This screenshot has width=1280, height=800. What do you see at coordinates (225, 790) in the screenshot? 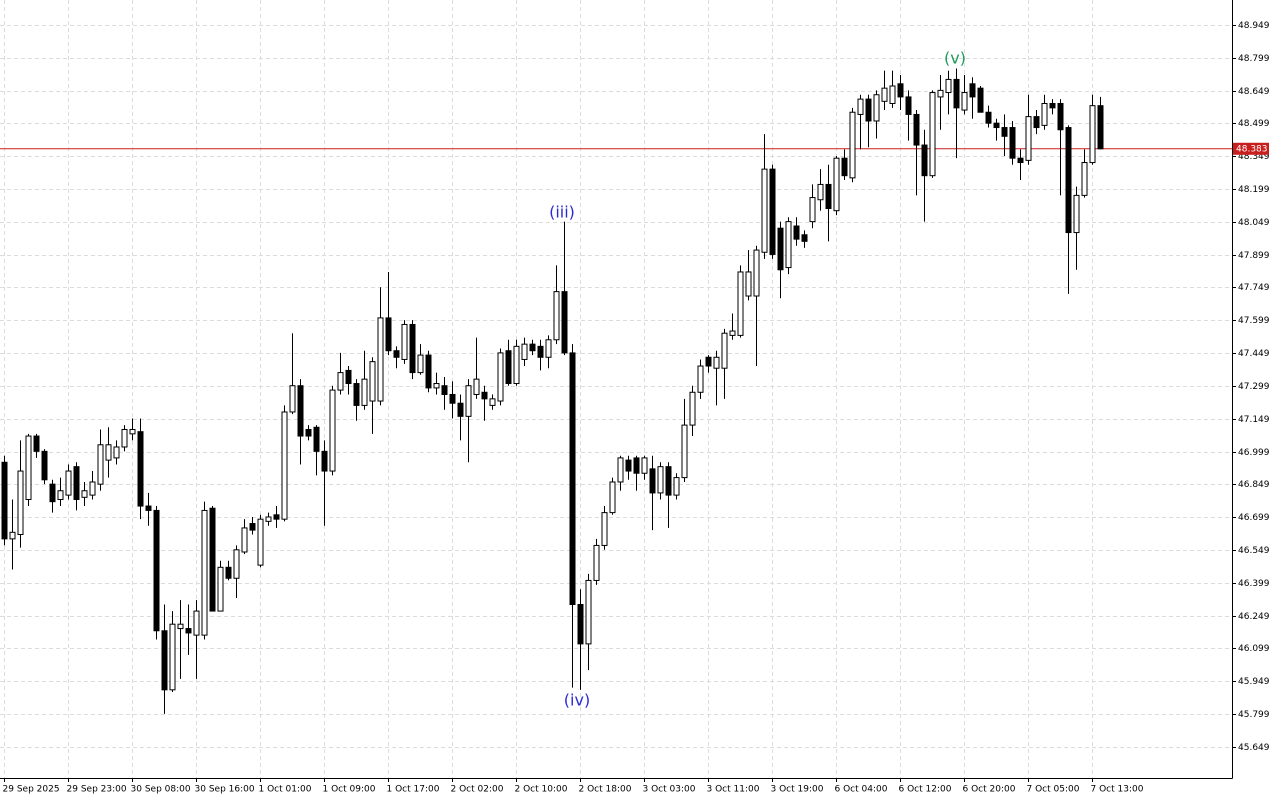
I see `x-tick-label: 30 Sep 16:00` at bounding box center [225, 790].